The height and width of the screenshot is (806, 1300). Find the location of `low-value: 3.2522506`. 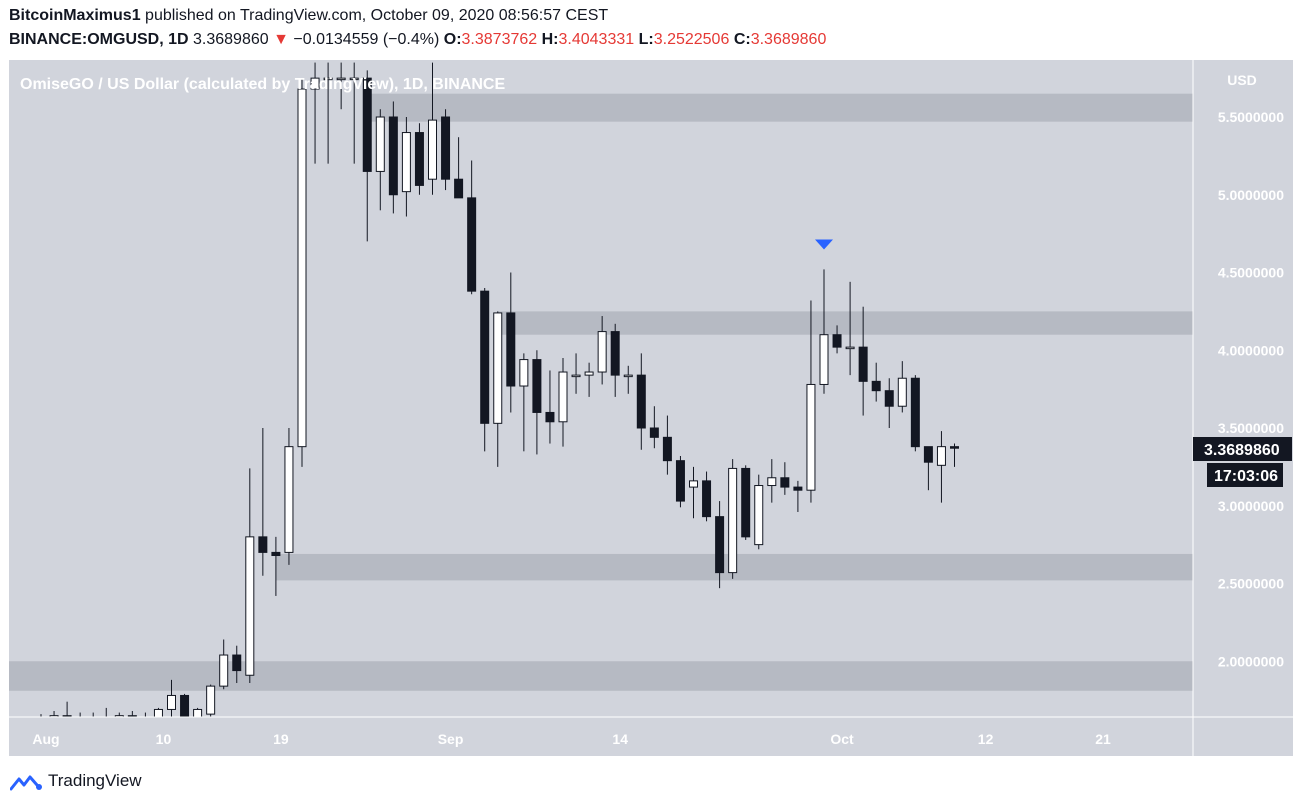

low-value: 3.2522506 is located at coordinates (691, 39).